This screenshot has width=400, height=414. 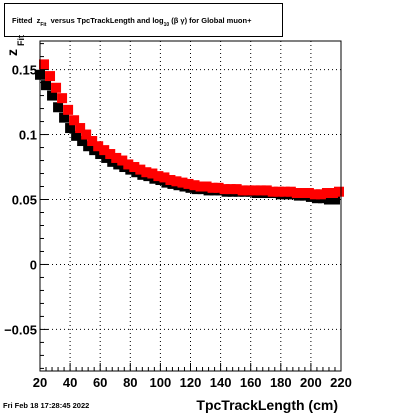 I want to click on y-axis-label-main: z, so click(x=12, y=52).